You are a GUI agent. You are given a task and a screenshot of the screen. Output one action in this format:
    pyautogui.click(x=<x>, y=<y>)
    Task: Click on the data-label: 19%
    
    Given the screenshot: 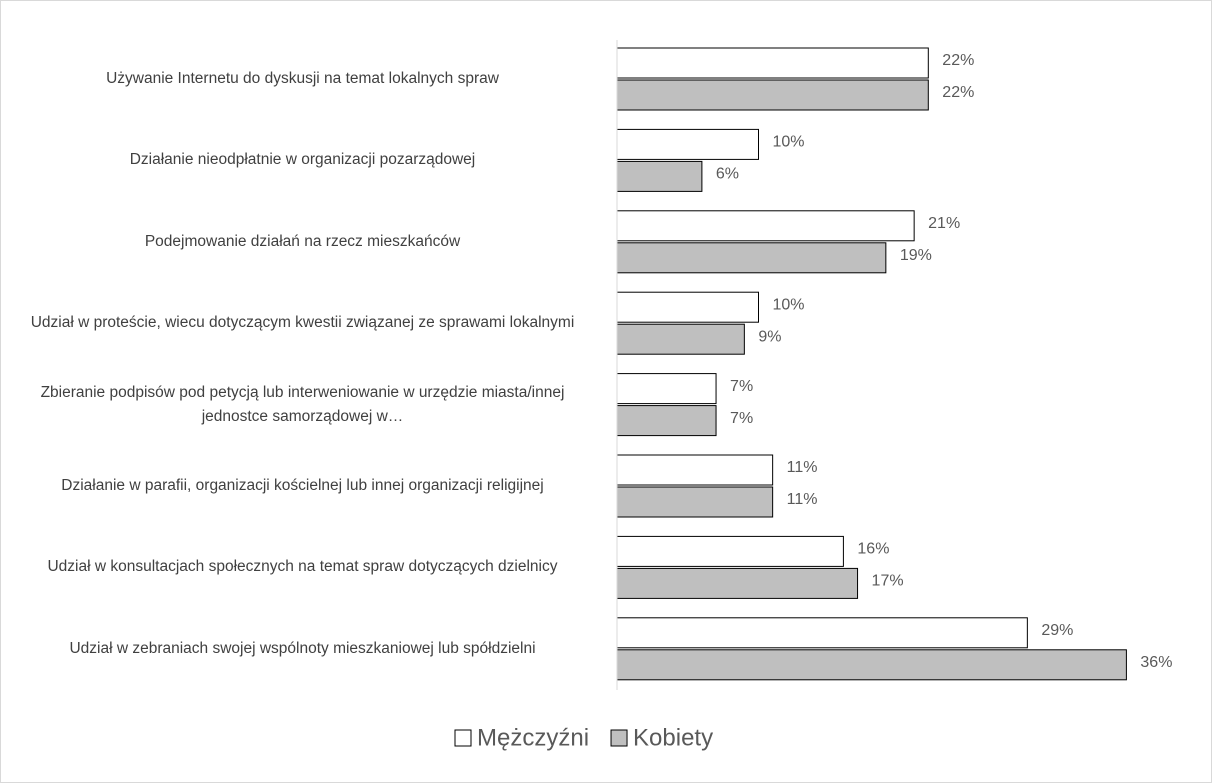 What is the action you would take?
    pyautogui.click(x=916, y=255)
    